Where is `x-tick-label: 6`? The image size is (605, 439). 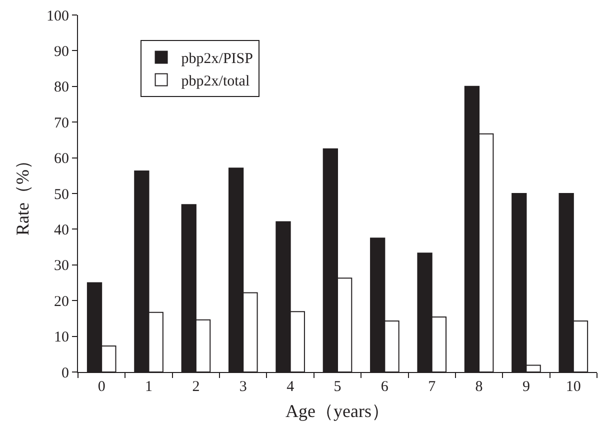 x-tick-label: 6 is located at coordinates (384, 387).